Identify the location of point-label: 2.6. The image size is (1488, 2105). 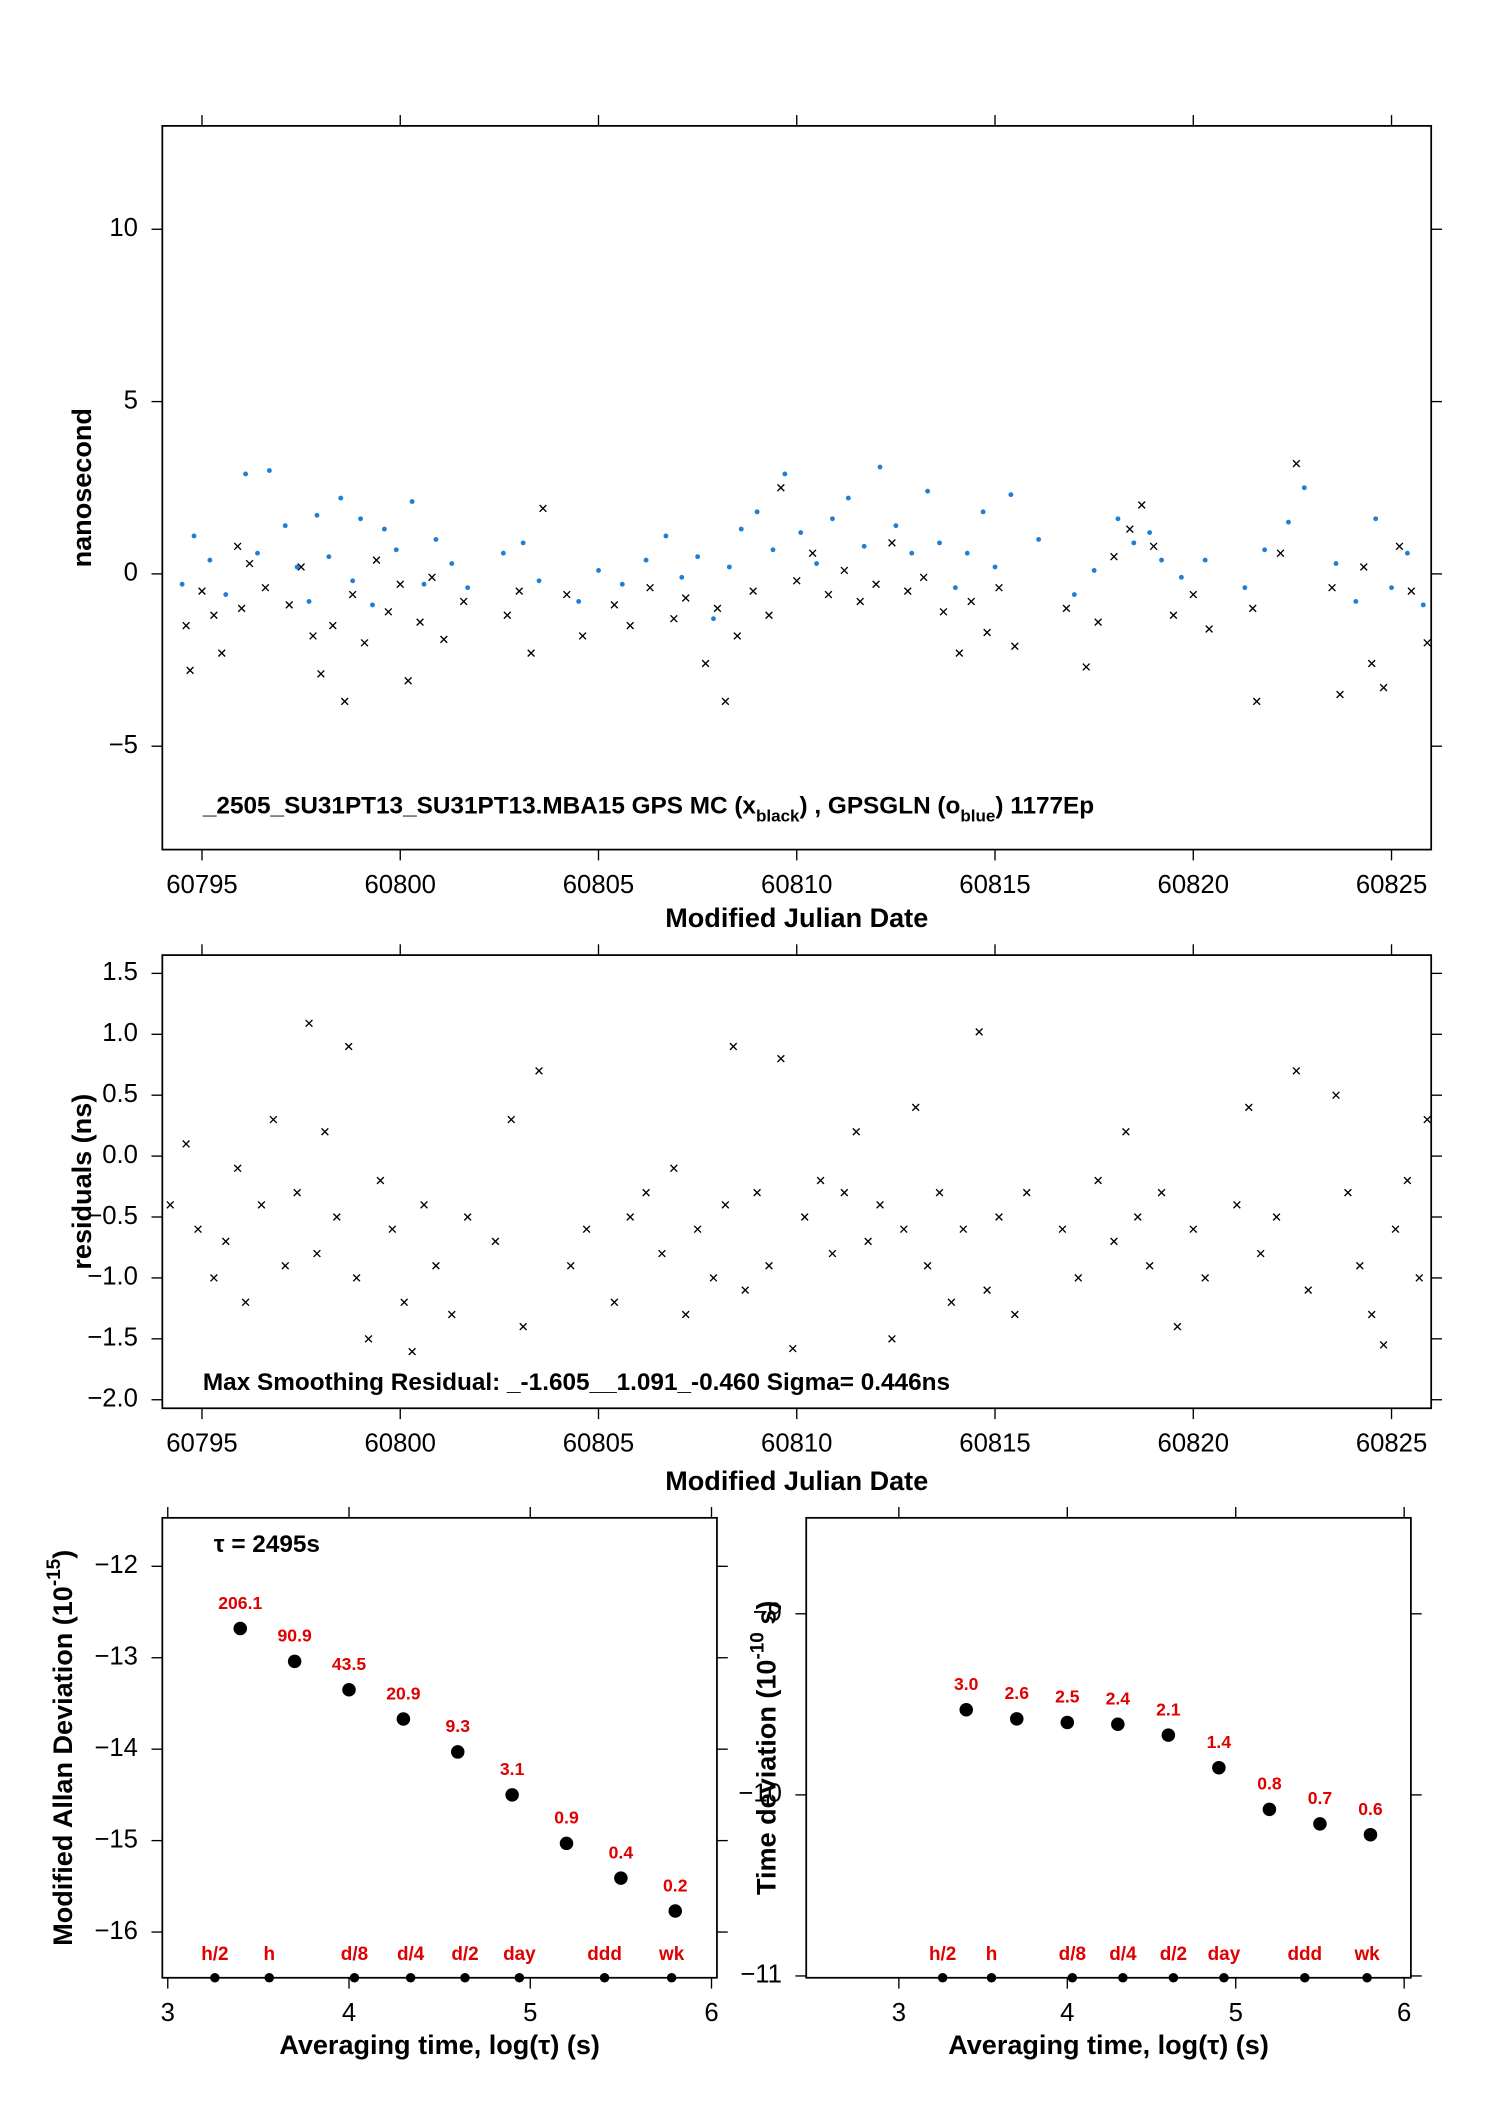
(1017, 1693).